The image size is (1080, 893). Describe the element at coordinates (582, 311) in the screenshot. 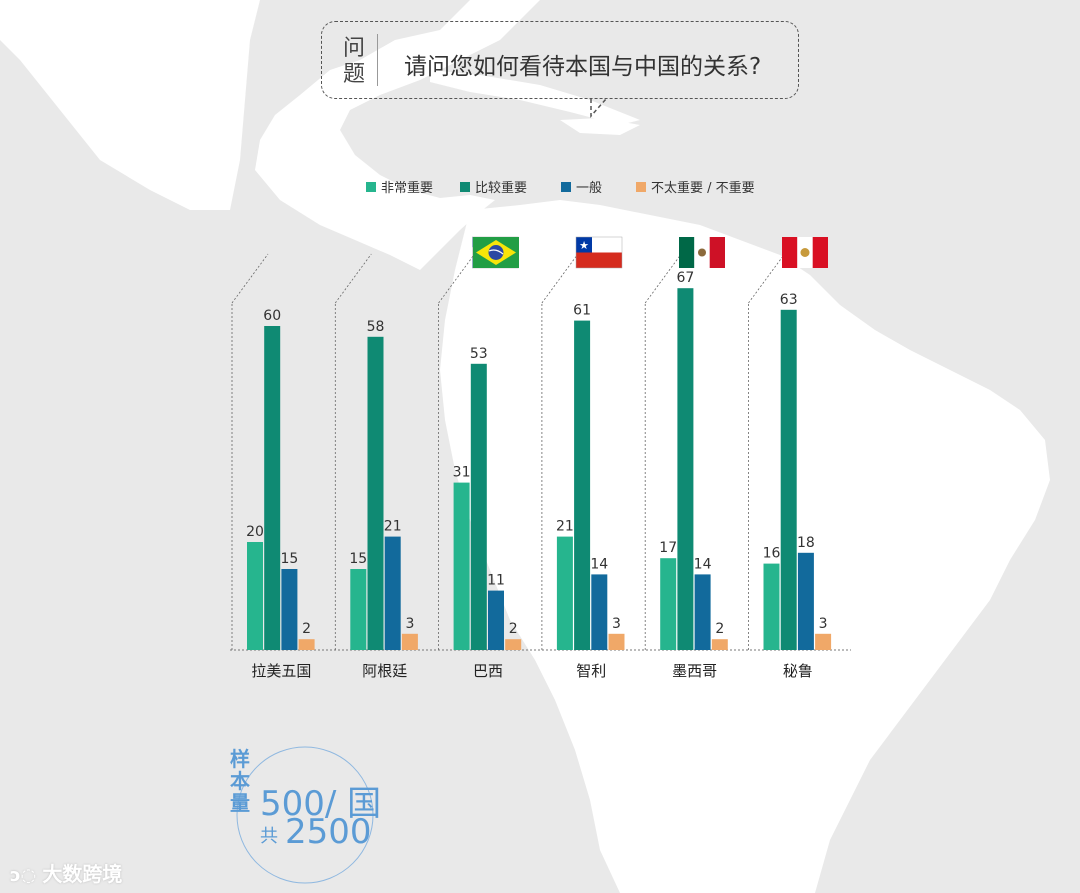

I see `data-label: 61` at that location.